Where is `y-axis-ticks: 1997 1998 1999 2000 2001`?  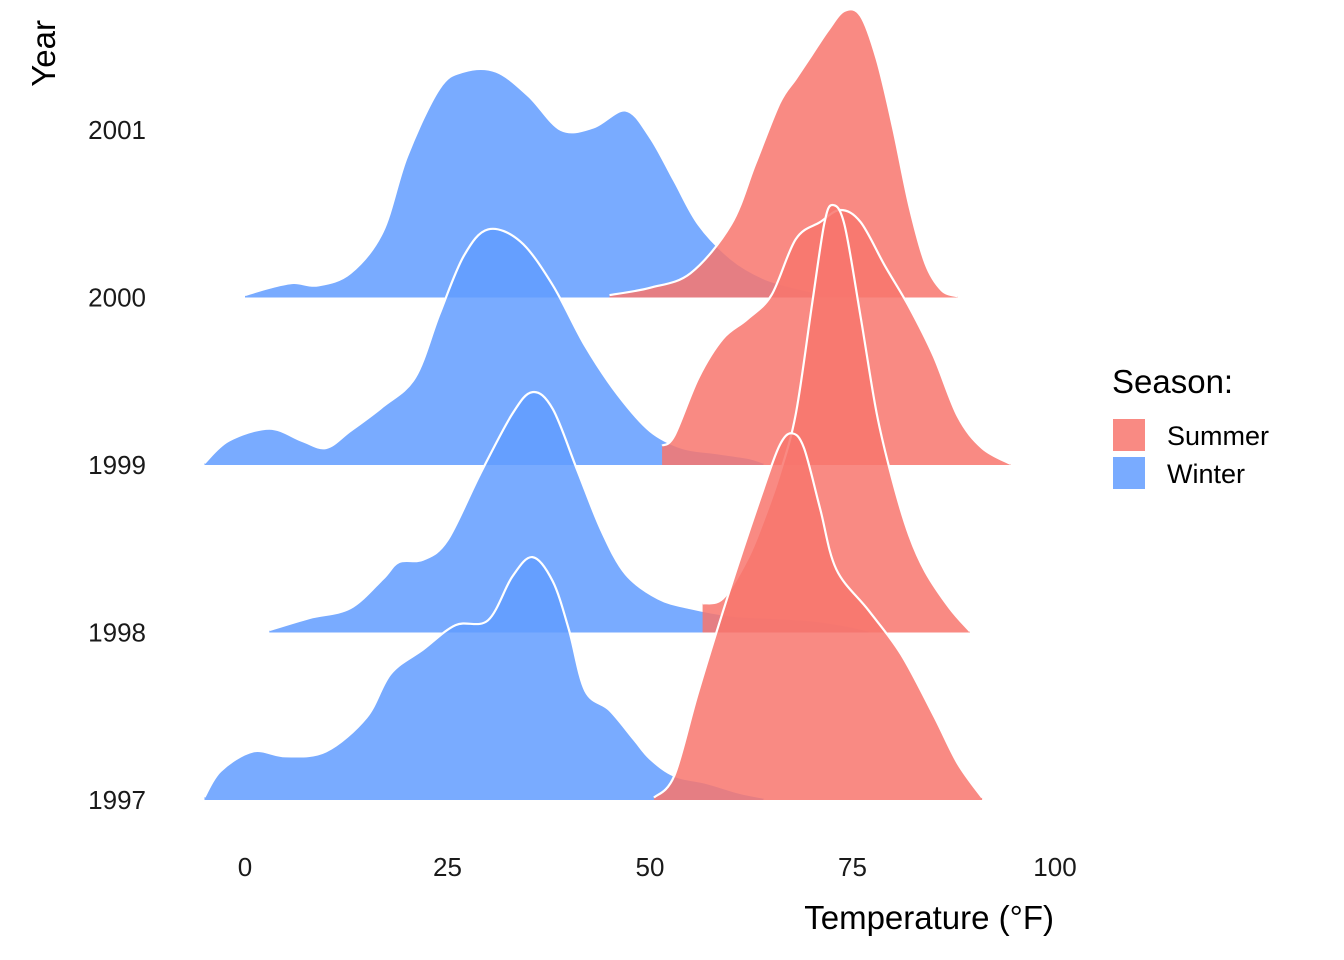
y-axis-ticks: 1997 1998 1999 2000 2001 is located at coordinates (117, 465).